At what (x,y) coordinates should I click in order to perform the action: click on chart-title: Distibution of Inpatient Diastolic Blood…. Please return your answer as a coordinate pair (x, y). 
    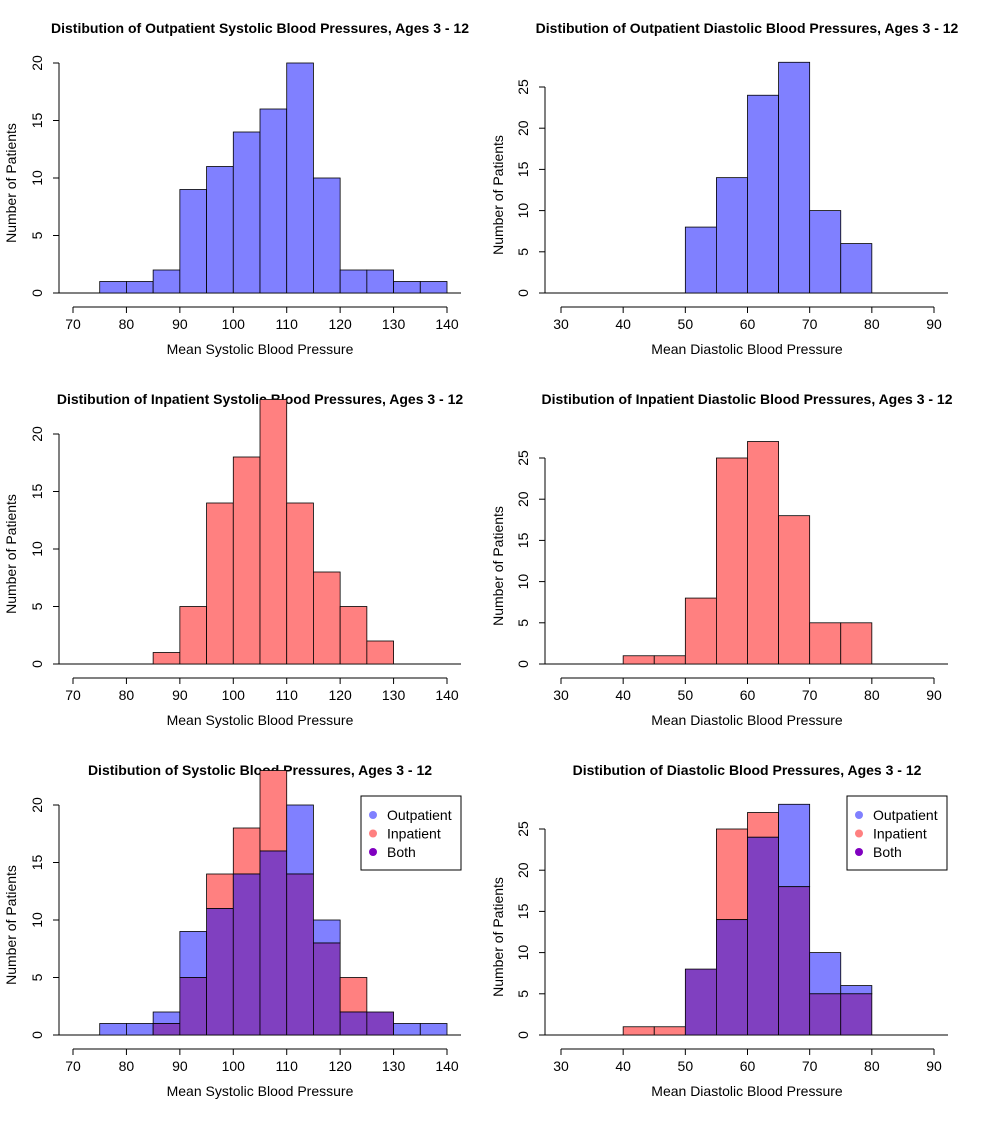
    Looking at the image, I should click on (747, 399).